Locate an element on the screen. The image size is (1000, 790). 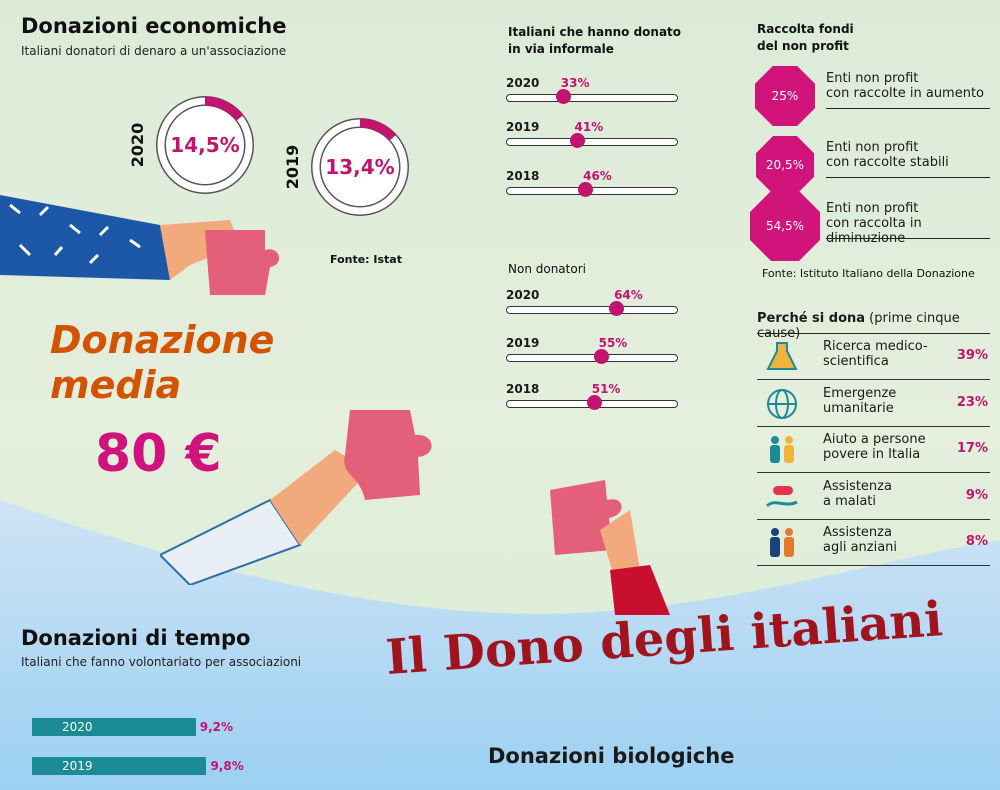
cause-row-4: Assistenza a malati 9% is located at coordinates (873, 496).